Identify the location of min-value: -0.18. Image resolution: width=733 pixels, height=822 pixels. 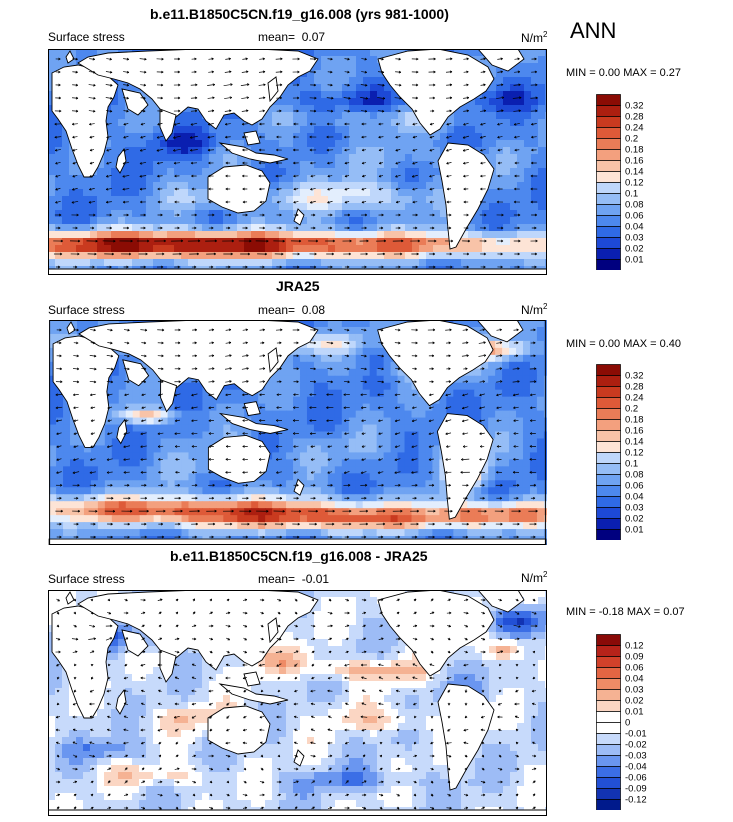
(611, 612).